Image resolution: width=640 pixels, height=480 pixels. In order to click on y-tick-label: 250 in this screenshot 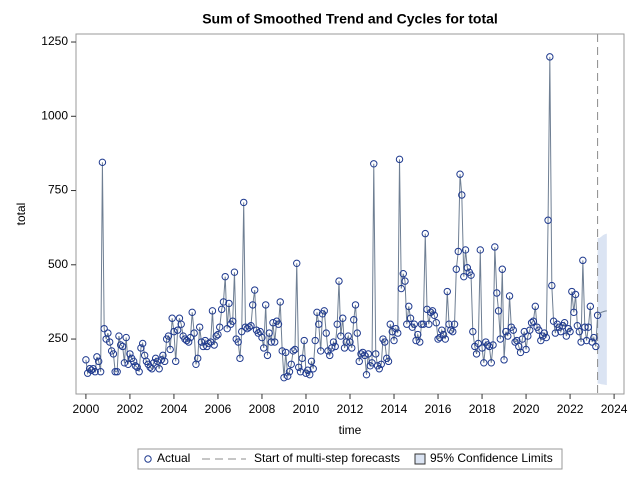, I will do `click(58, 338)`.